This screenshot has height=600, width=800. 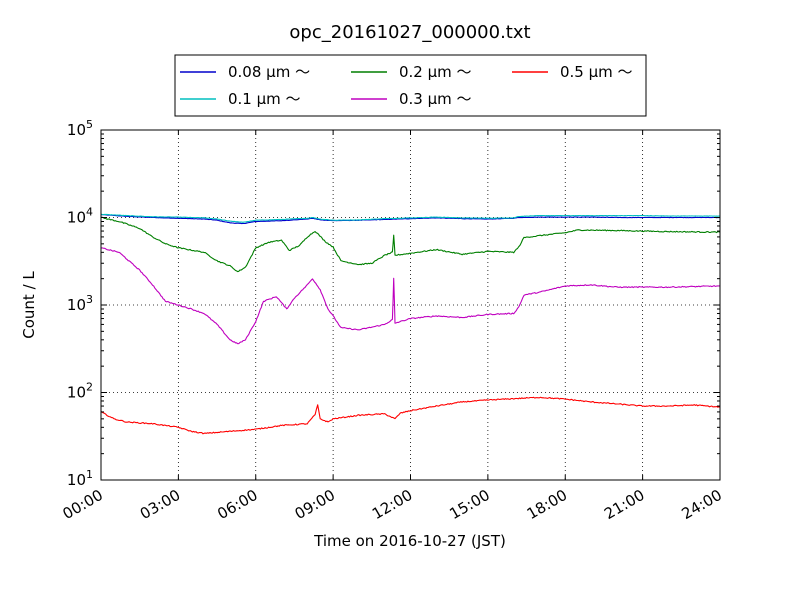 What do you see at coordinates (80, 391) in the screenshot?
I see `y-tick-label: 10²` at bounding box center [80, 391].